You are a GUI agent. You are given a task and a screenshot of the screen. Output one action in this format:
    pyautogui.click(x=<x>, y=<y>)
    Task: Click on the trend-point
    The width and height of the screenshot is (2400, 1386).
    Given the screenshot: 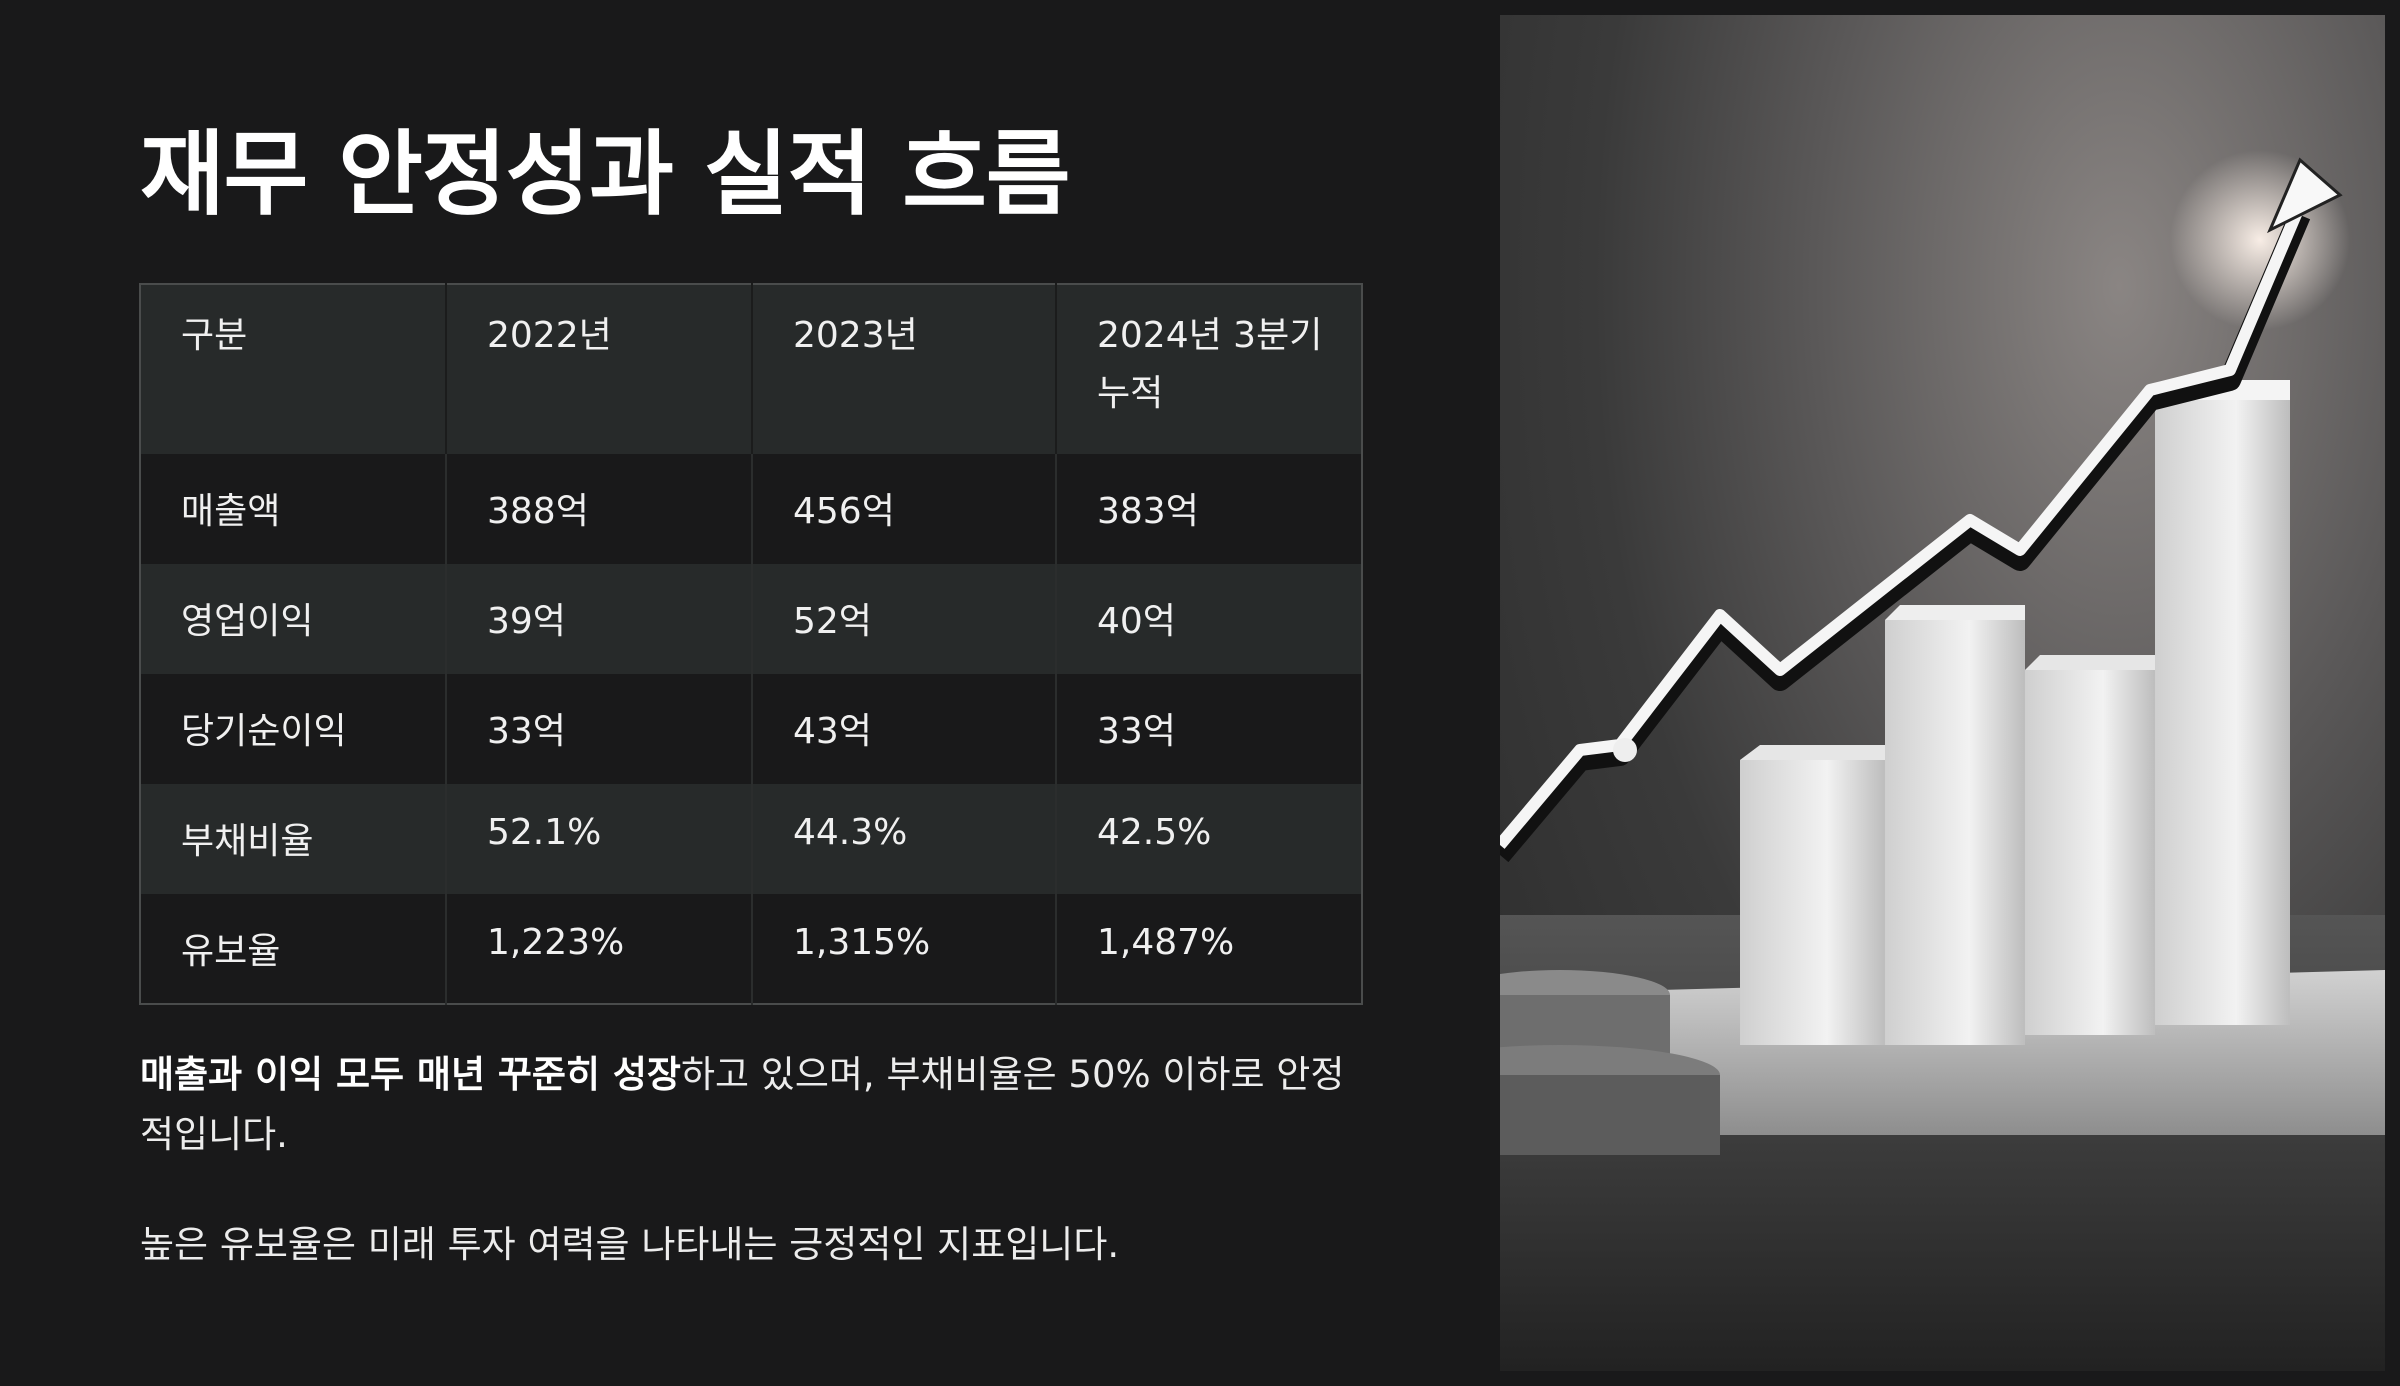 What is the action you would take?
    pyautogui.click(x=1625, y=750)
    